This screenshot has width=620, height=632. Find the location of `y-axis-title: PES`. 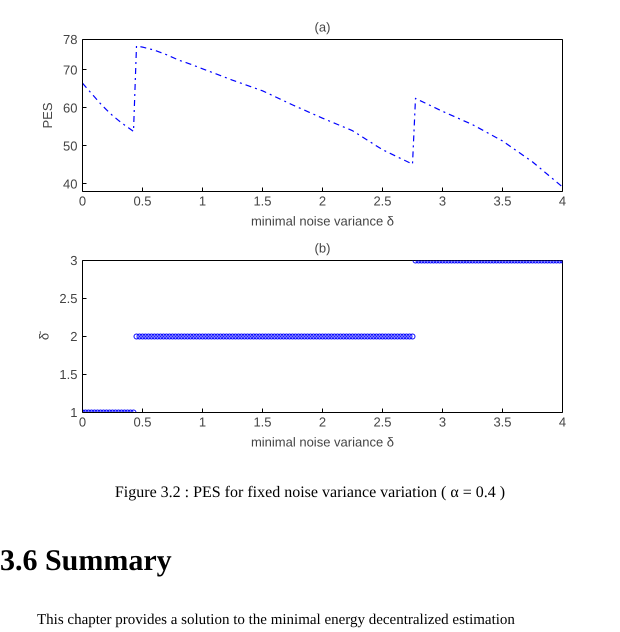

y-axis-title: PES is located at coordinates (48, 115).